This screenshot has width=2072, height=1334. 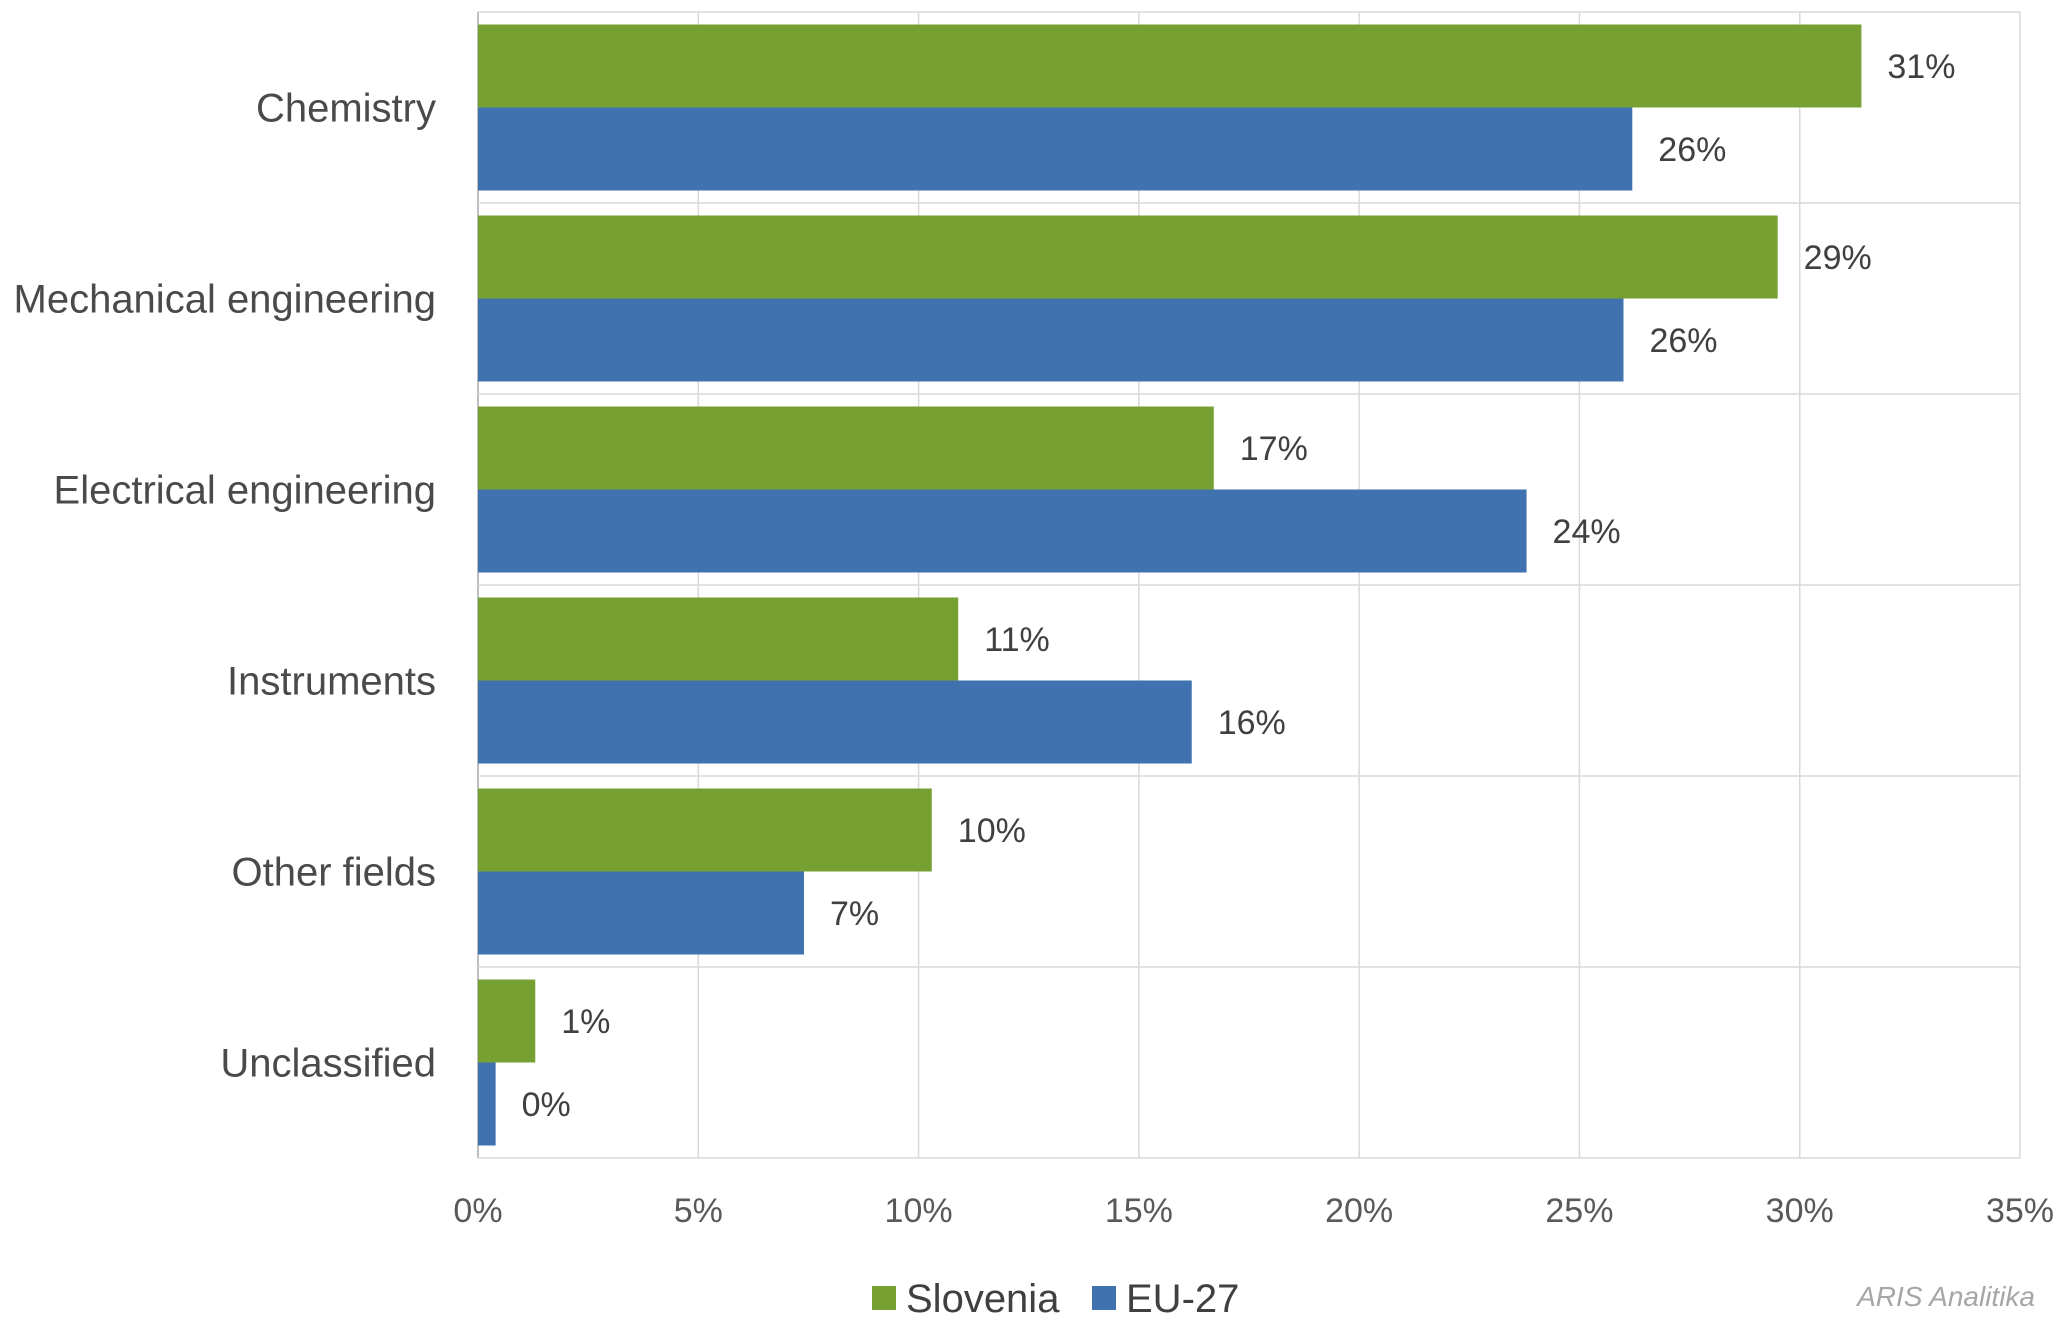 What do you see at coordinates (328, 1064) in the screenshot?
I see `category-label: Unclassified` at bounding box center [328, 1064].